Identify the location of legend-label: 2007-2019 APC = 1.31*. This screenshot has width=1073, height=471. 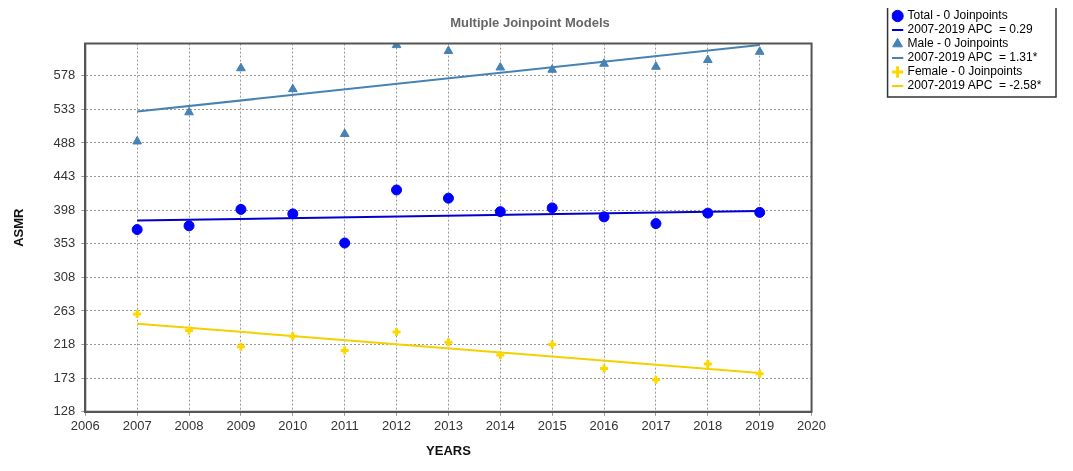
(972, 57).